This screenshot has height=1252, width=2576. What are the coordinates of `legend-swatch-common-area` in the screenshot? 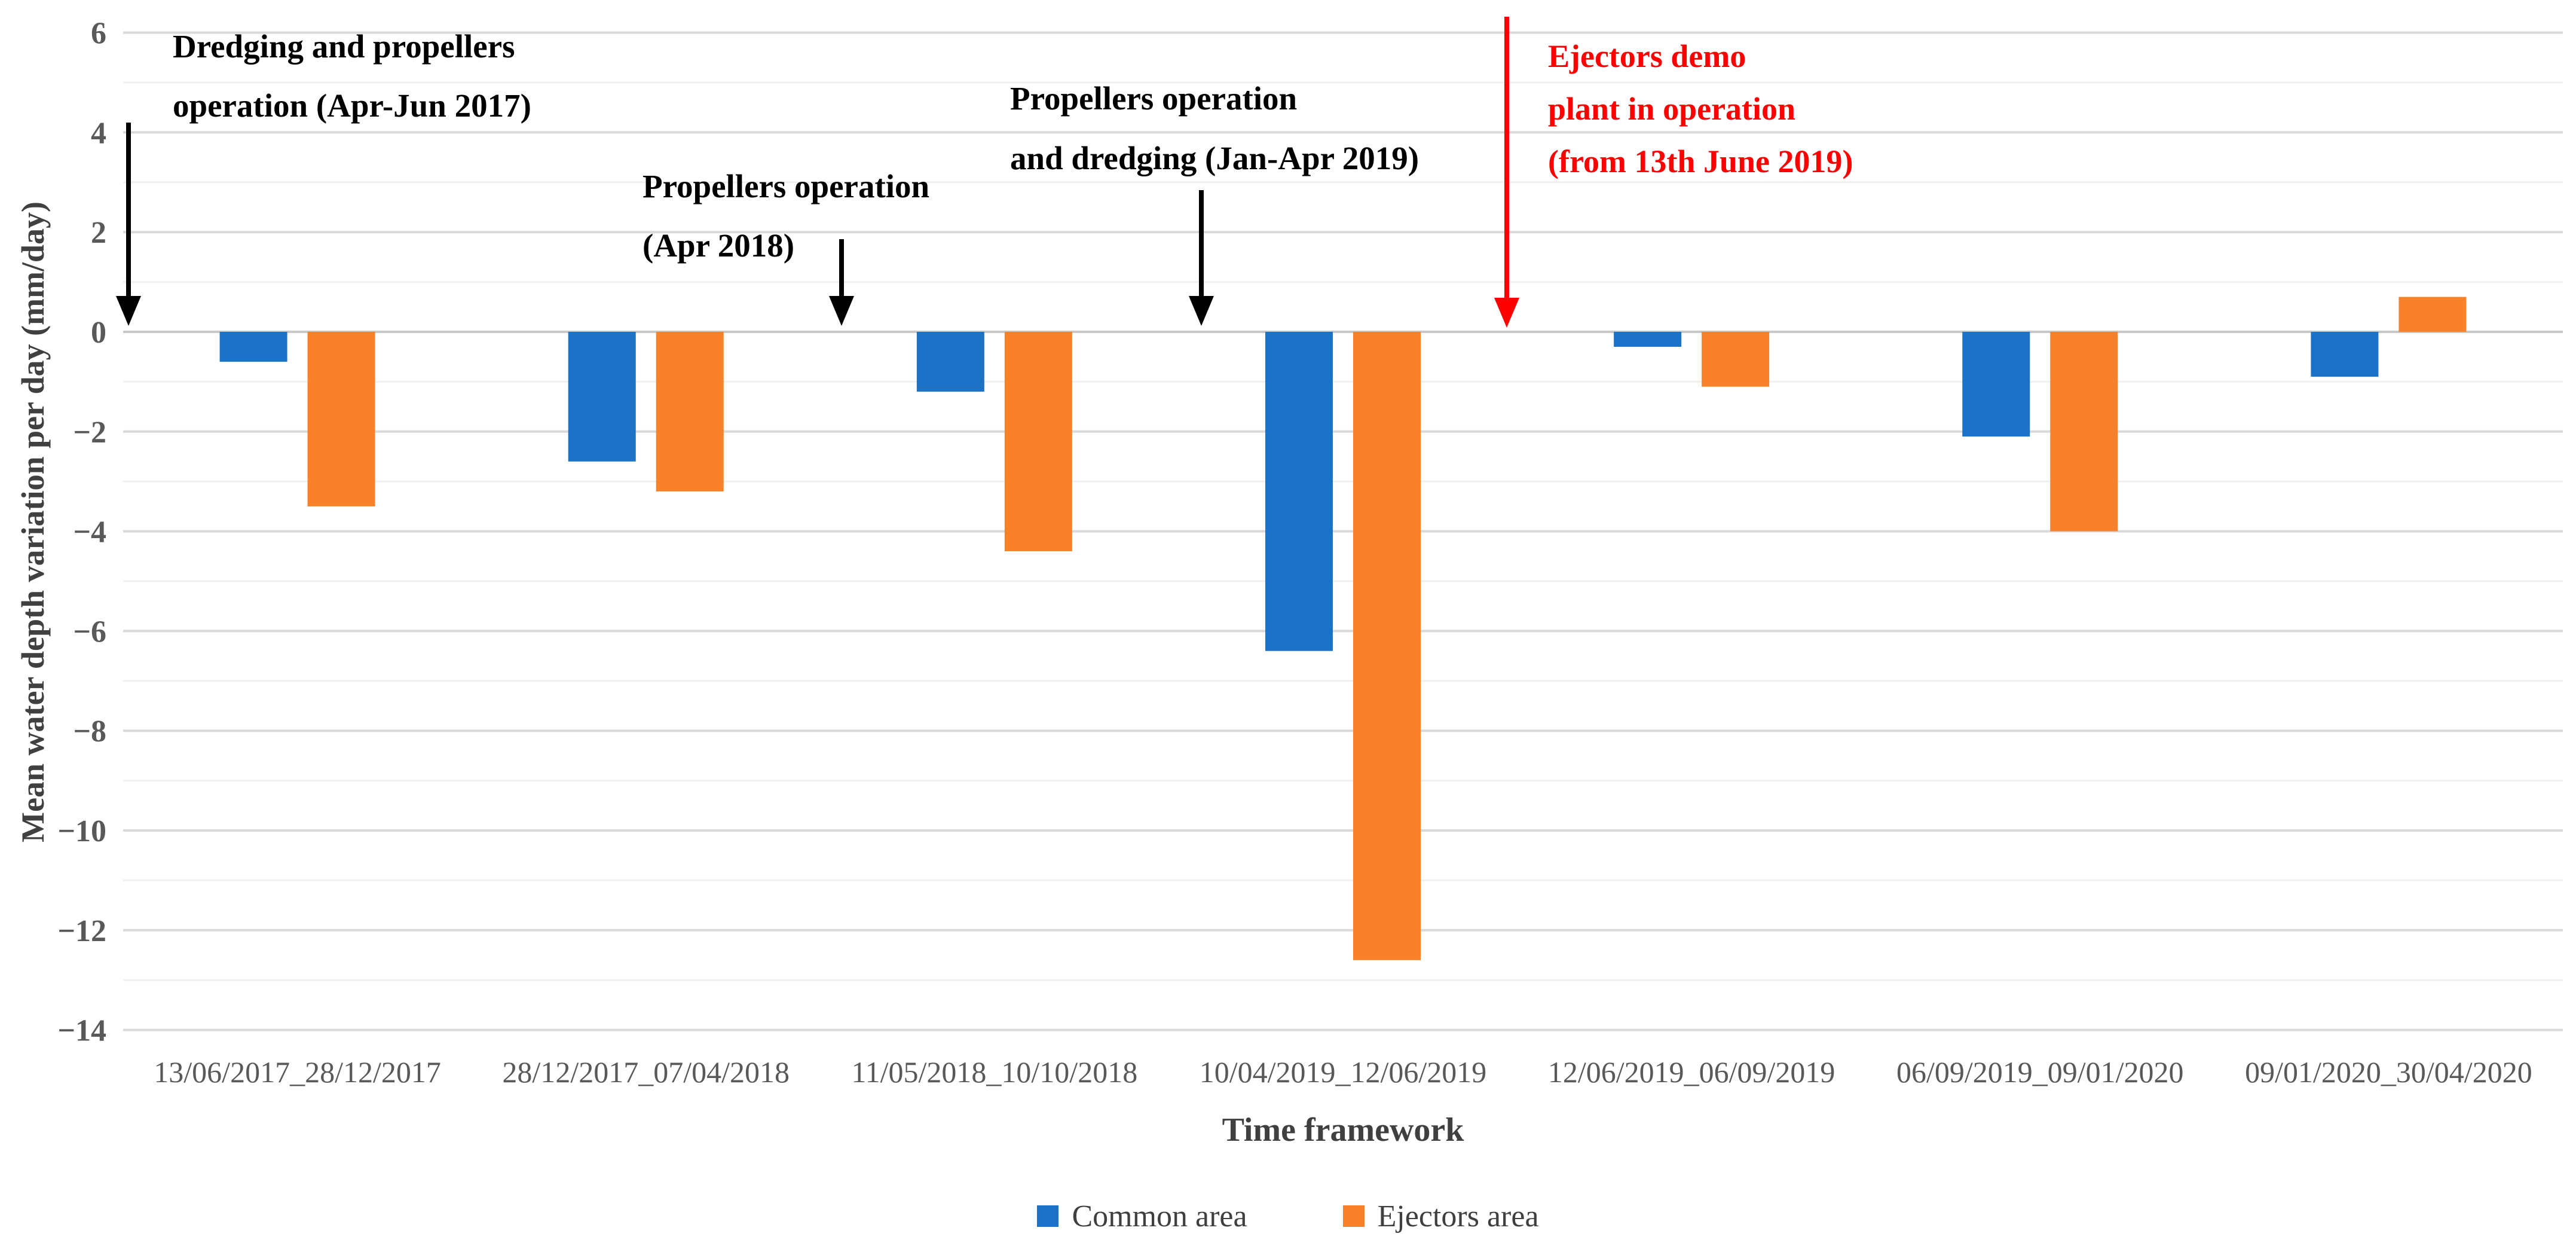 It's located at (1048, 1216).